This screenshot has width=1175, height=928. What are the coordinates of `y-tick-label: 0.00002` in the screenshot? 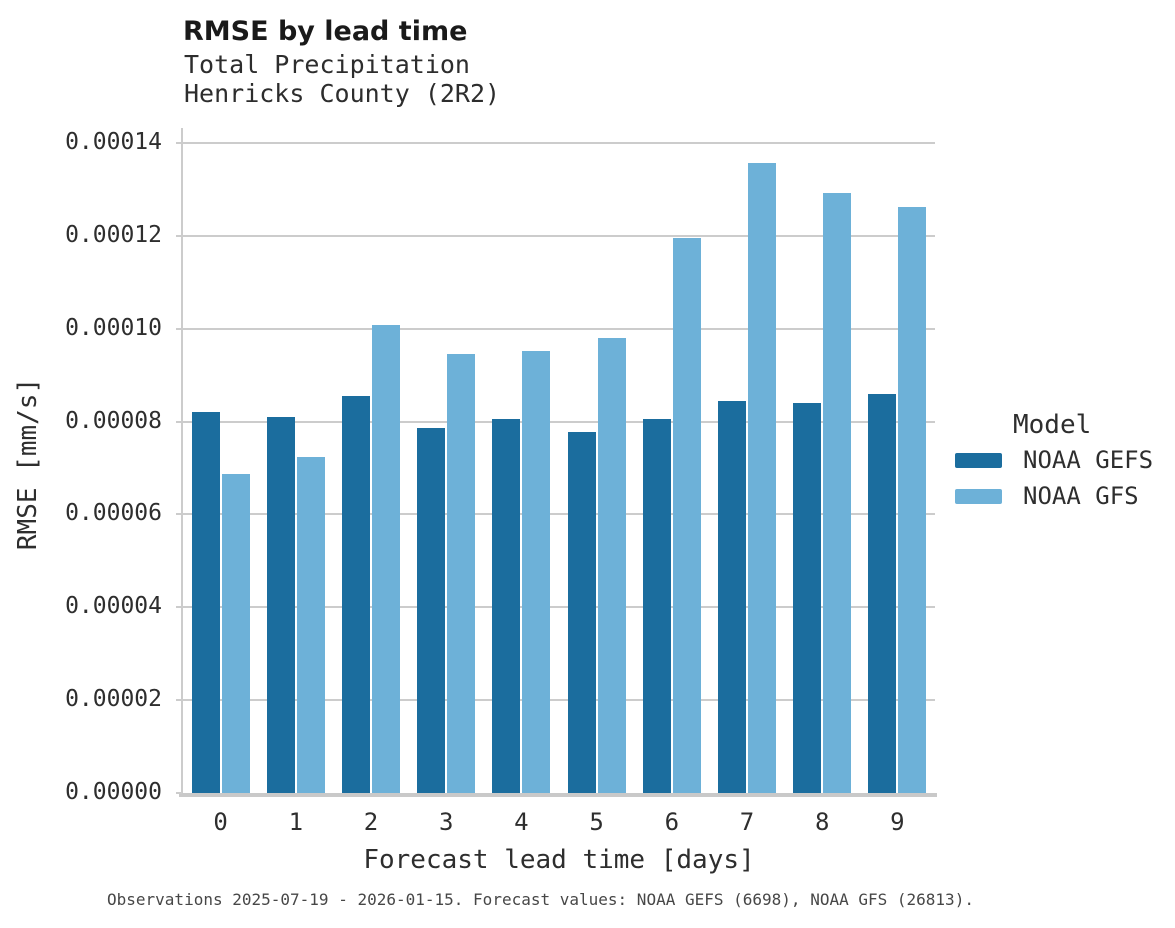 It's located at (113, 699).